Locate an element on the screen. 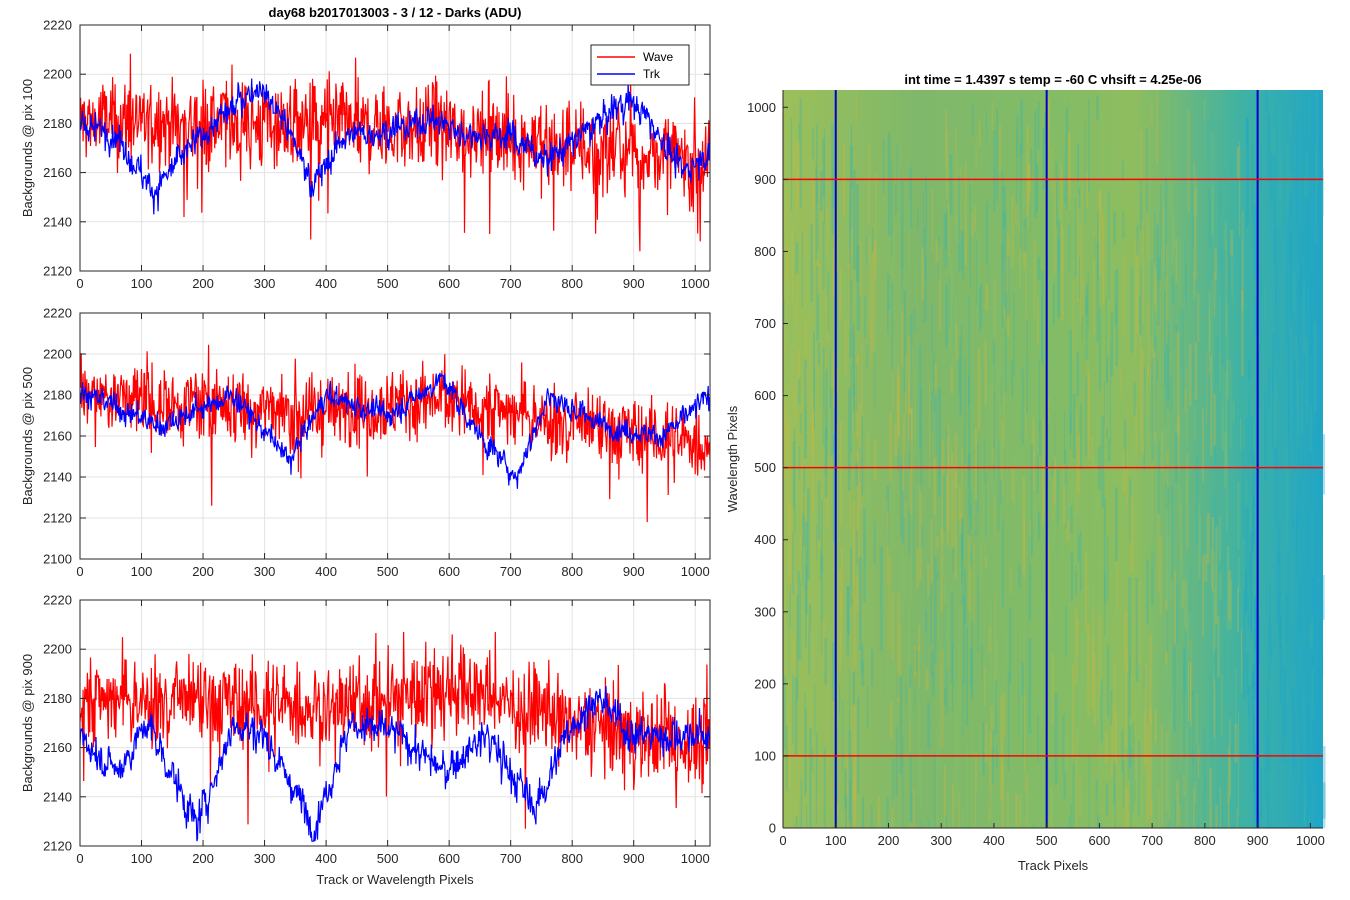  legend-entry: Wave is located at coordinates (658, 57).